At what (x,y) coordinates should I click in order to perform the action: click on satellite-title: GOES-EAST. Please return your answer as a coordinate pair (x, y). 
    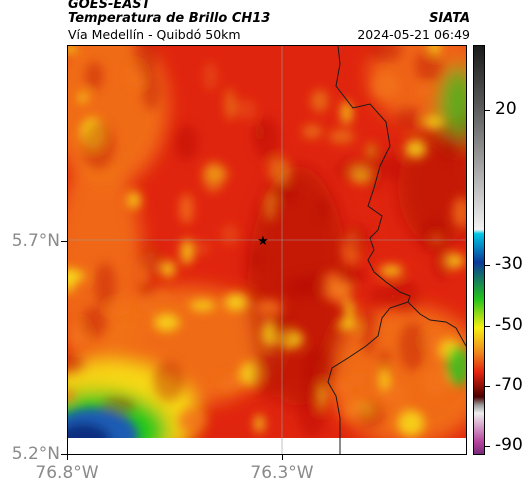
    Looking at the image, I should click on (109, 6).